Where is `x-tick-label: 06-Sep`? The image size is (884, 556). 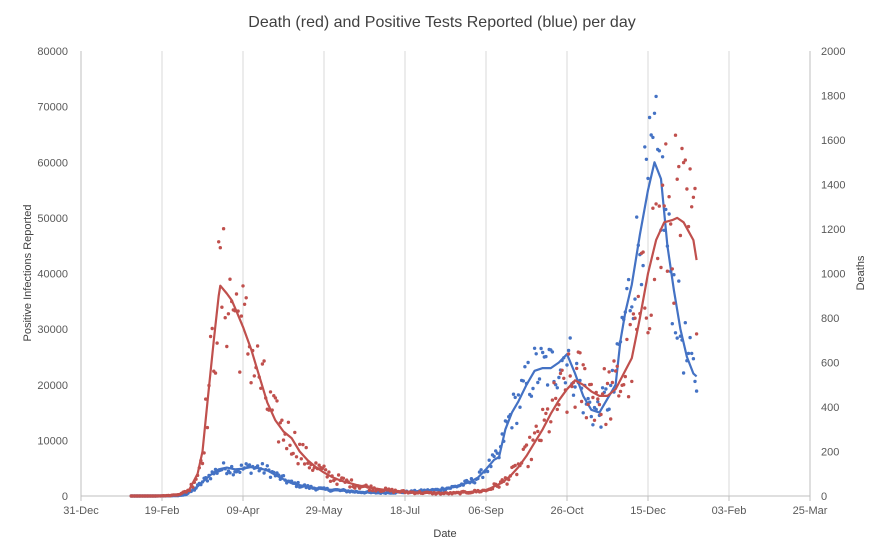
x-tick-label: 06-Sep is located at coordinates (485, 511).